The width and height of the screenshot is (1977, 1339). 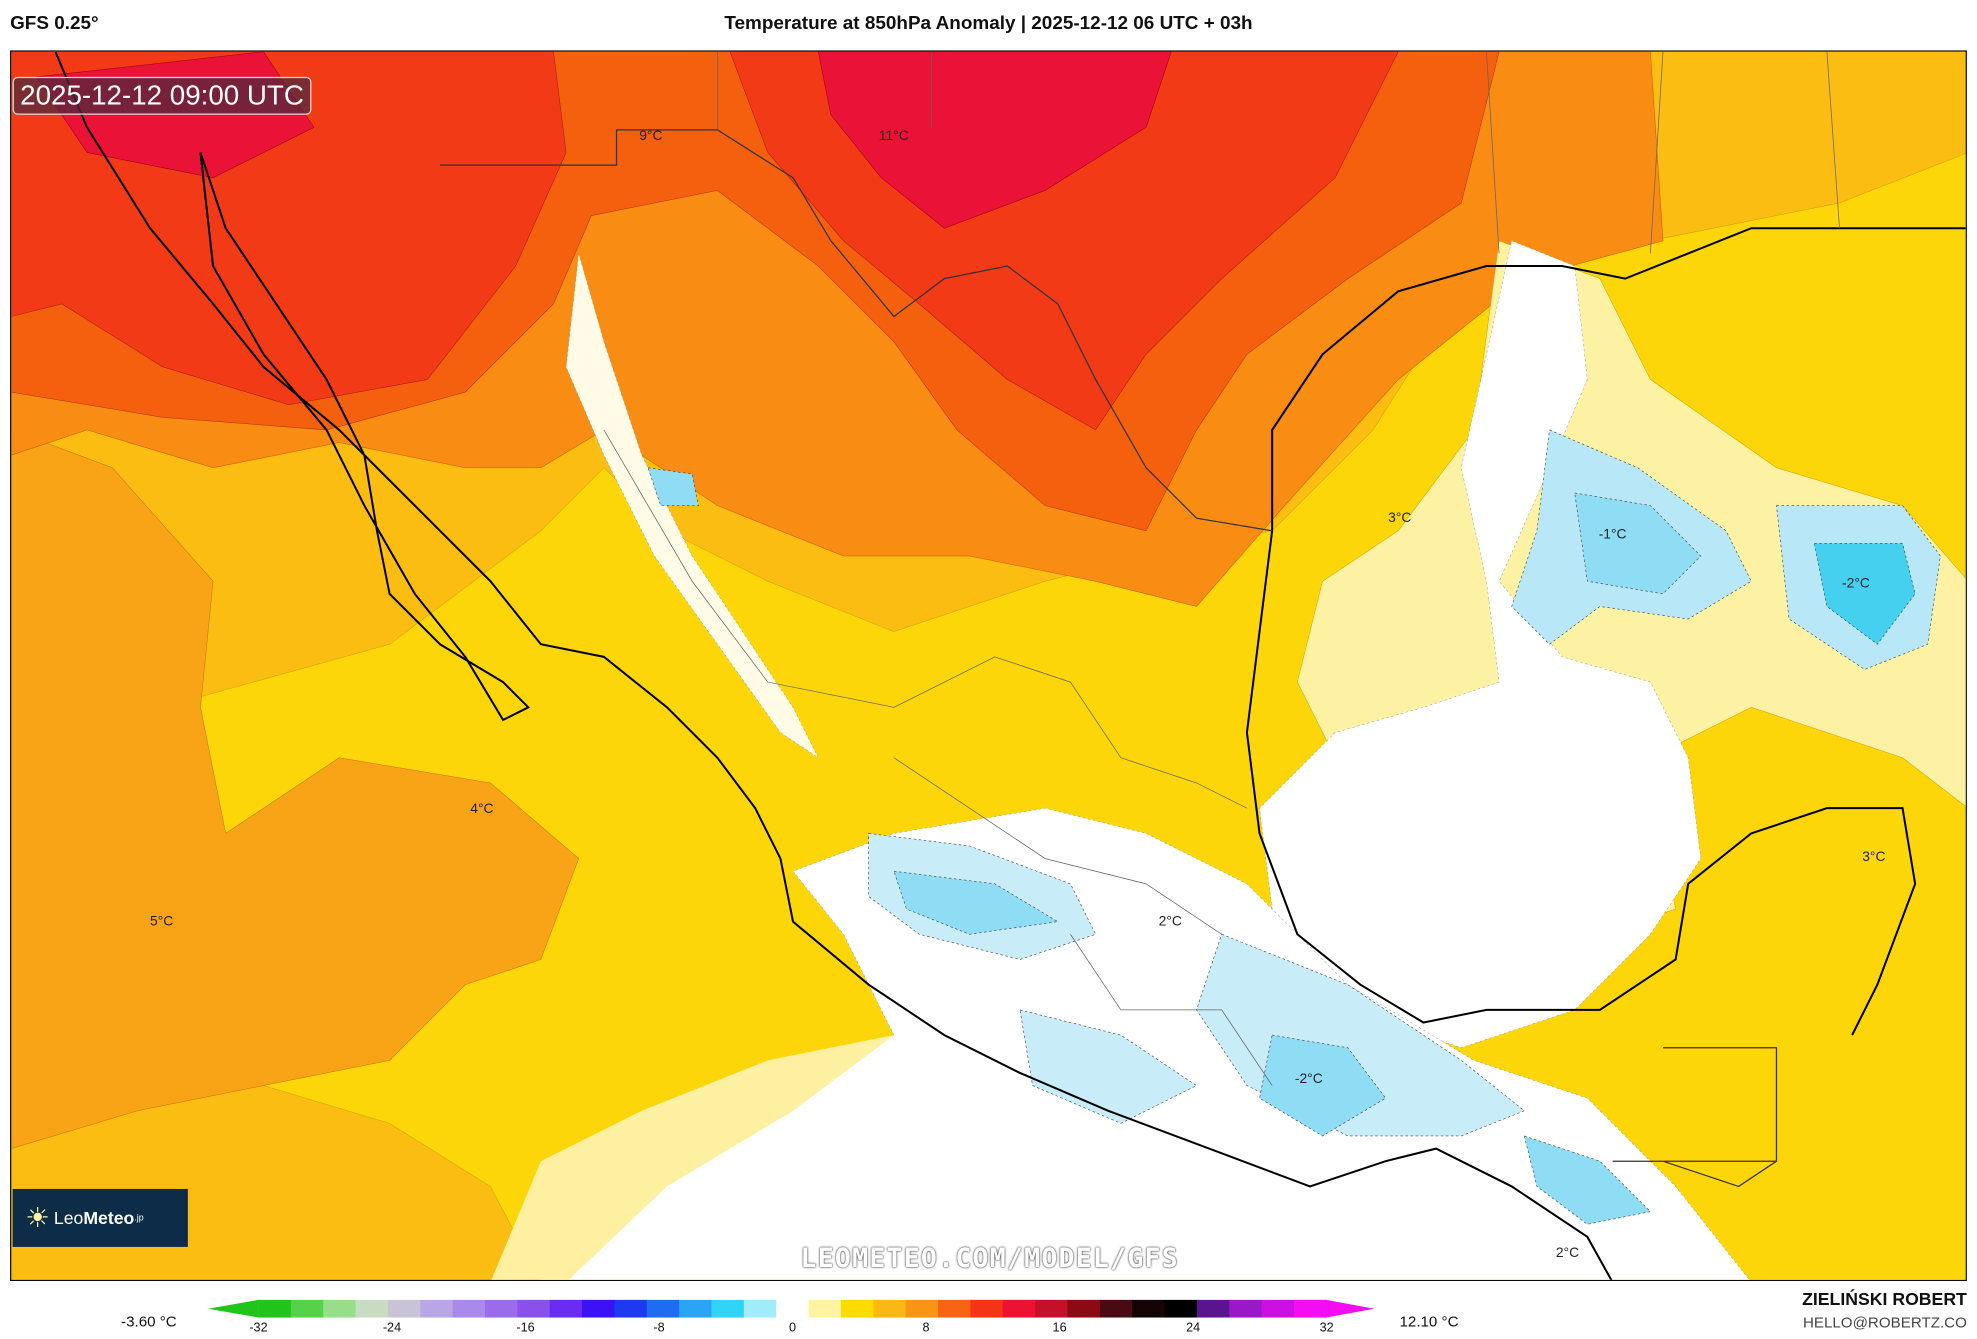 What do you see at coordinates (161, 920) in the screenshot?
I see `contour-label: 5°C` at bounding box center [161, 920].